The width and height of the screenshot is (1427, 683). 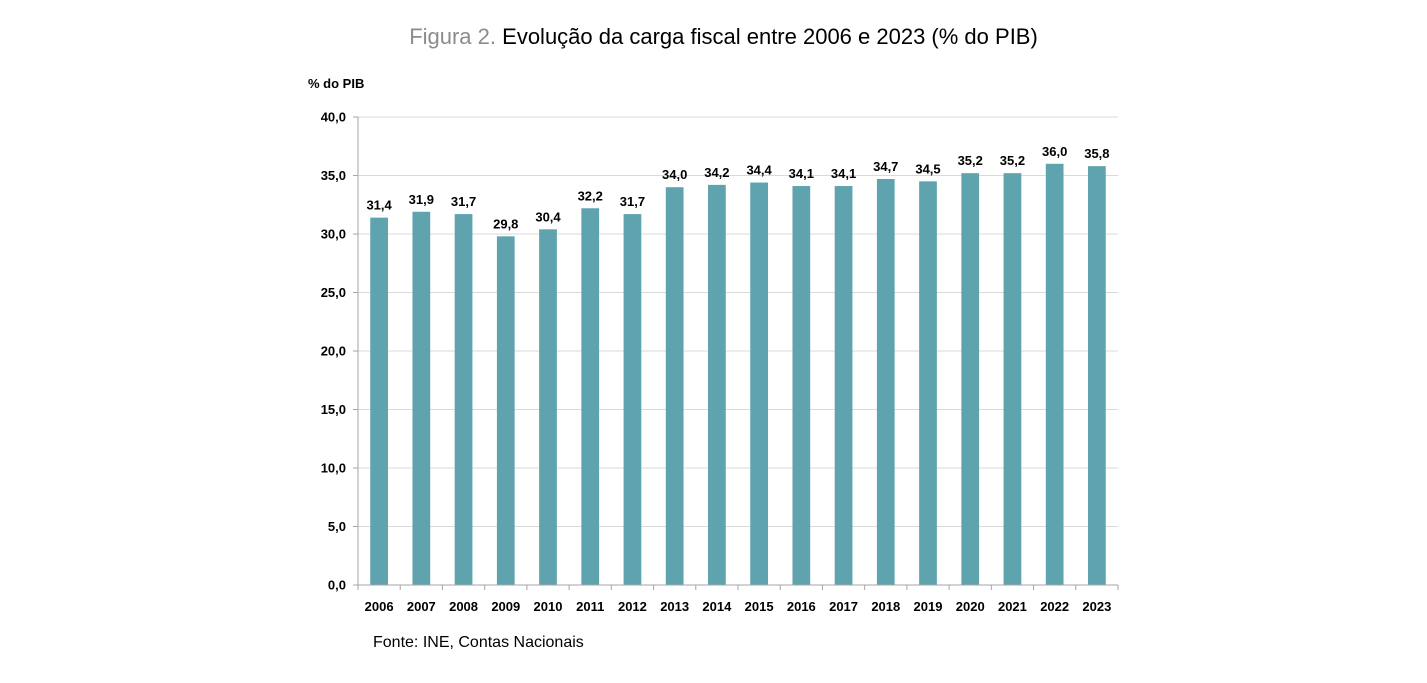 I want to click on x-tick-label: 2017, so click(x=843, y=606).